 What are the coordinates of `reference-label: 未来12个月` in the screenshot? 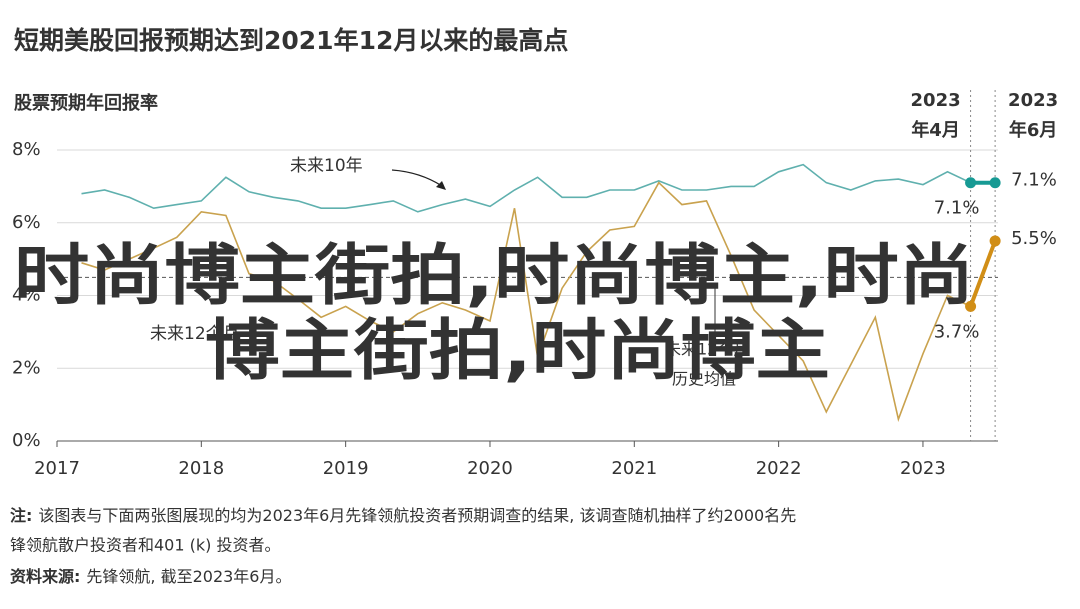 It's located at (707, 349).